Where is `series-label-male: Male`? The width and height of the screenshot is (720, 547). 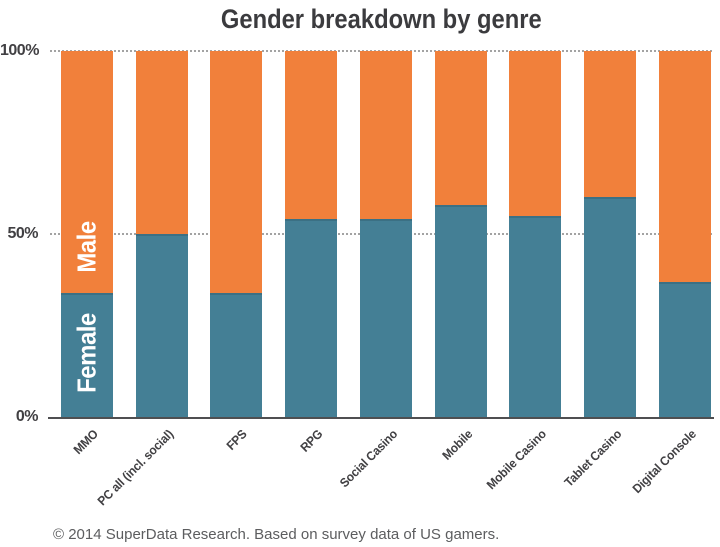
series-label-male: Male is located at coordinates (86, 247).